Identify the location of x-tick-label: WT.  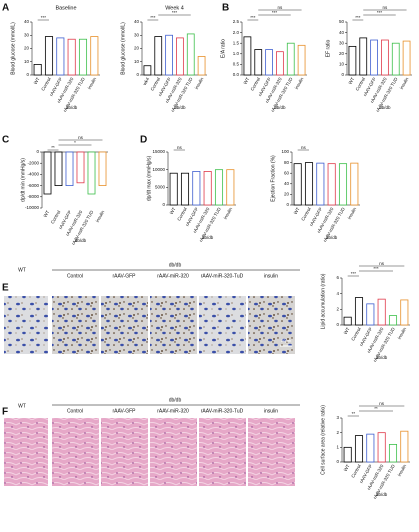
(347, 330).